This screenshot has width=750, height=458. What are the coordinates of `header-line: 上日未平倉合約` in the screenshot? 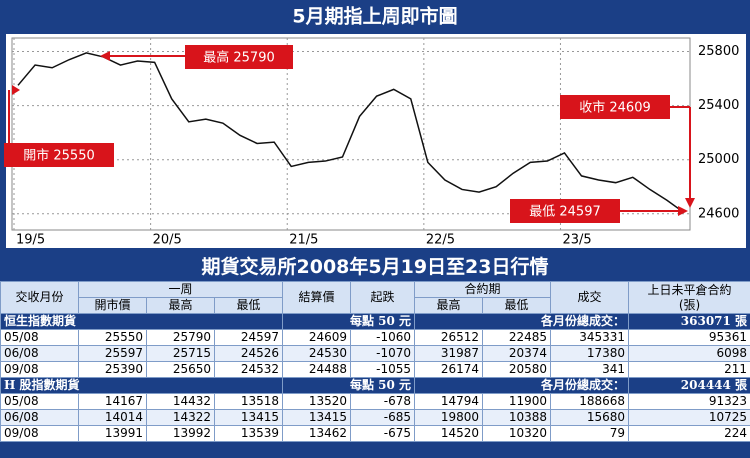 It's located at (689, 289).